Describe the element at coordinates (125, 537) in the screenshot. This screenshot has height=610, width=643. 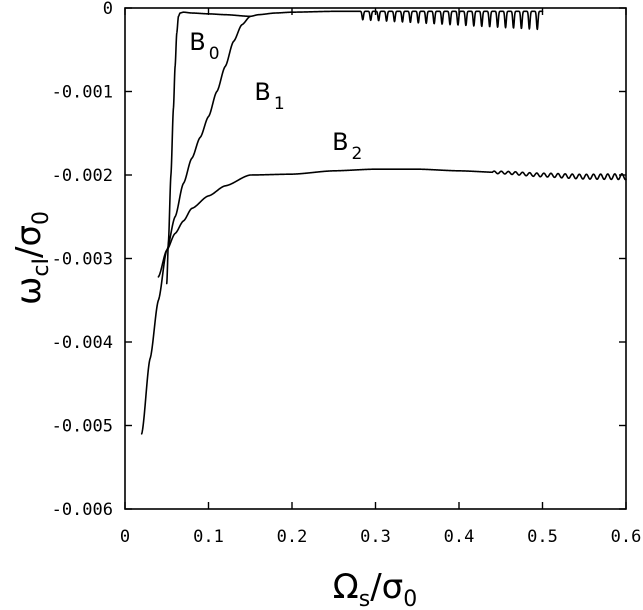
I see `x-tick-label: 0` at that location.